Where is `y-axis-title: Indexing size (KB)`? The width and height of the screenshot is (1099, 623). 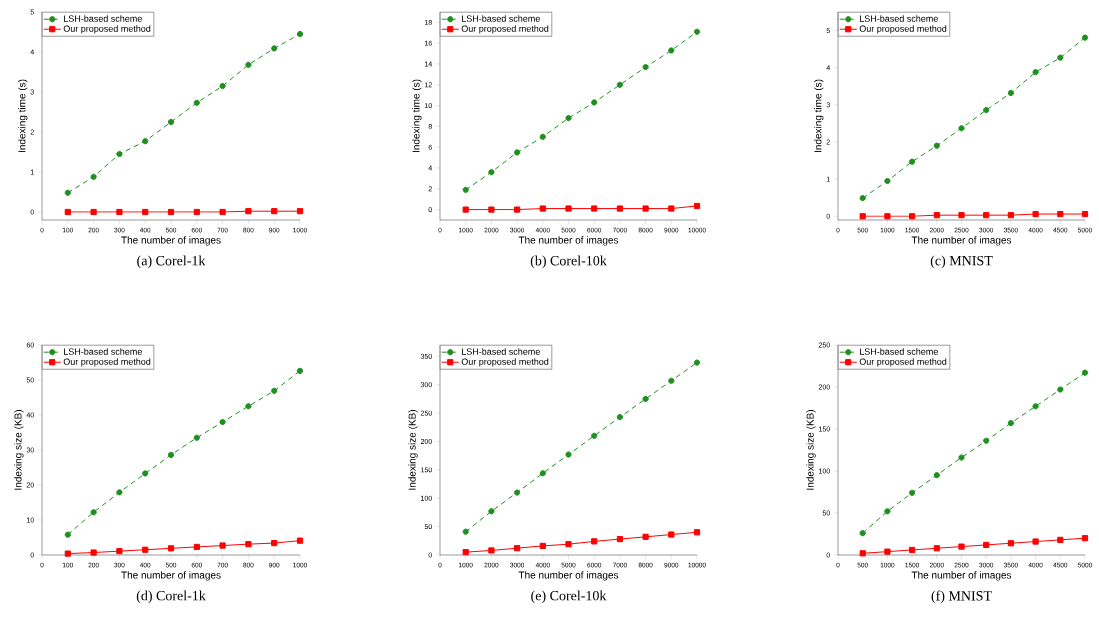
y-axis-title: Indexing size (KB) is located at coordinates (811, 450).